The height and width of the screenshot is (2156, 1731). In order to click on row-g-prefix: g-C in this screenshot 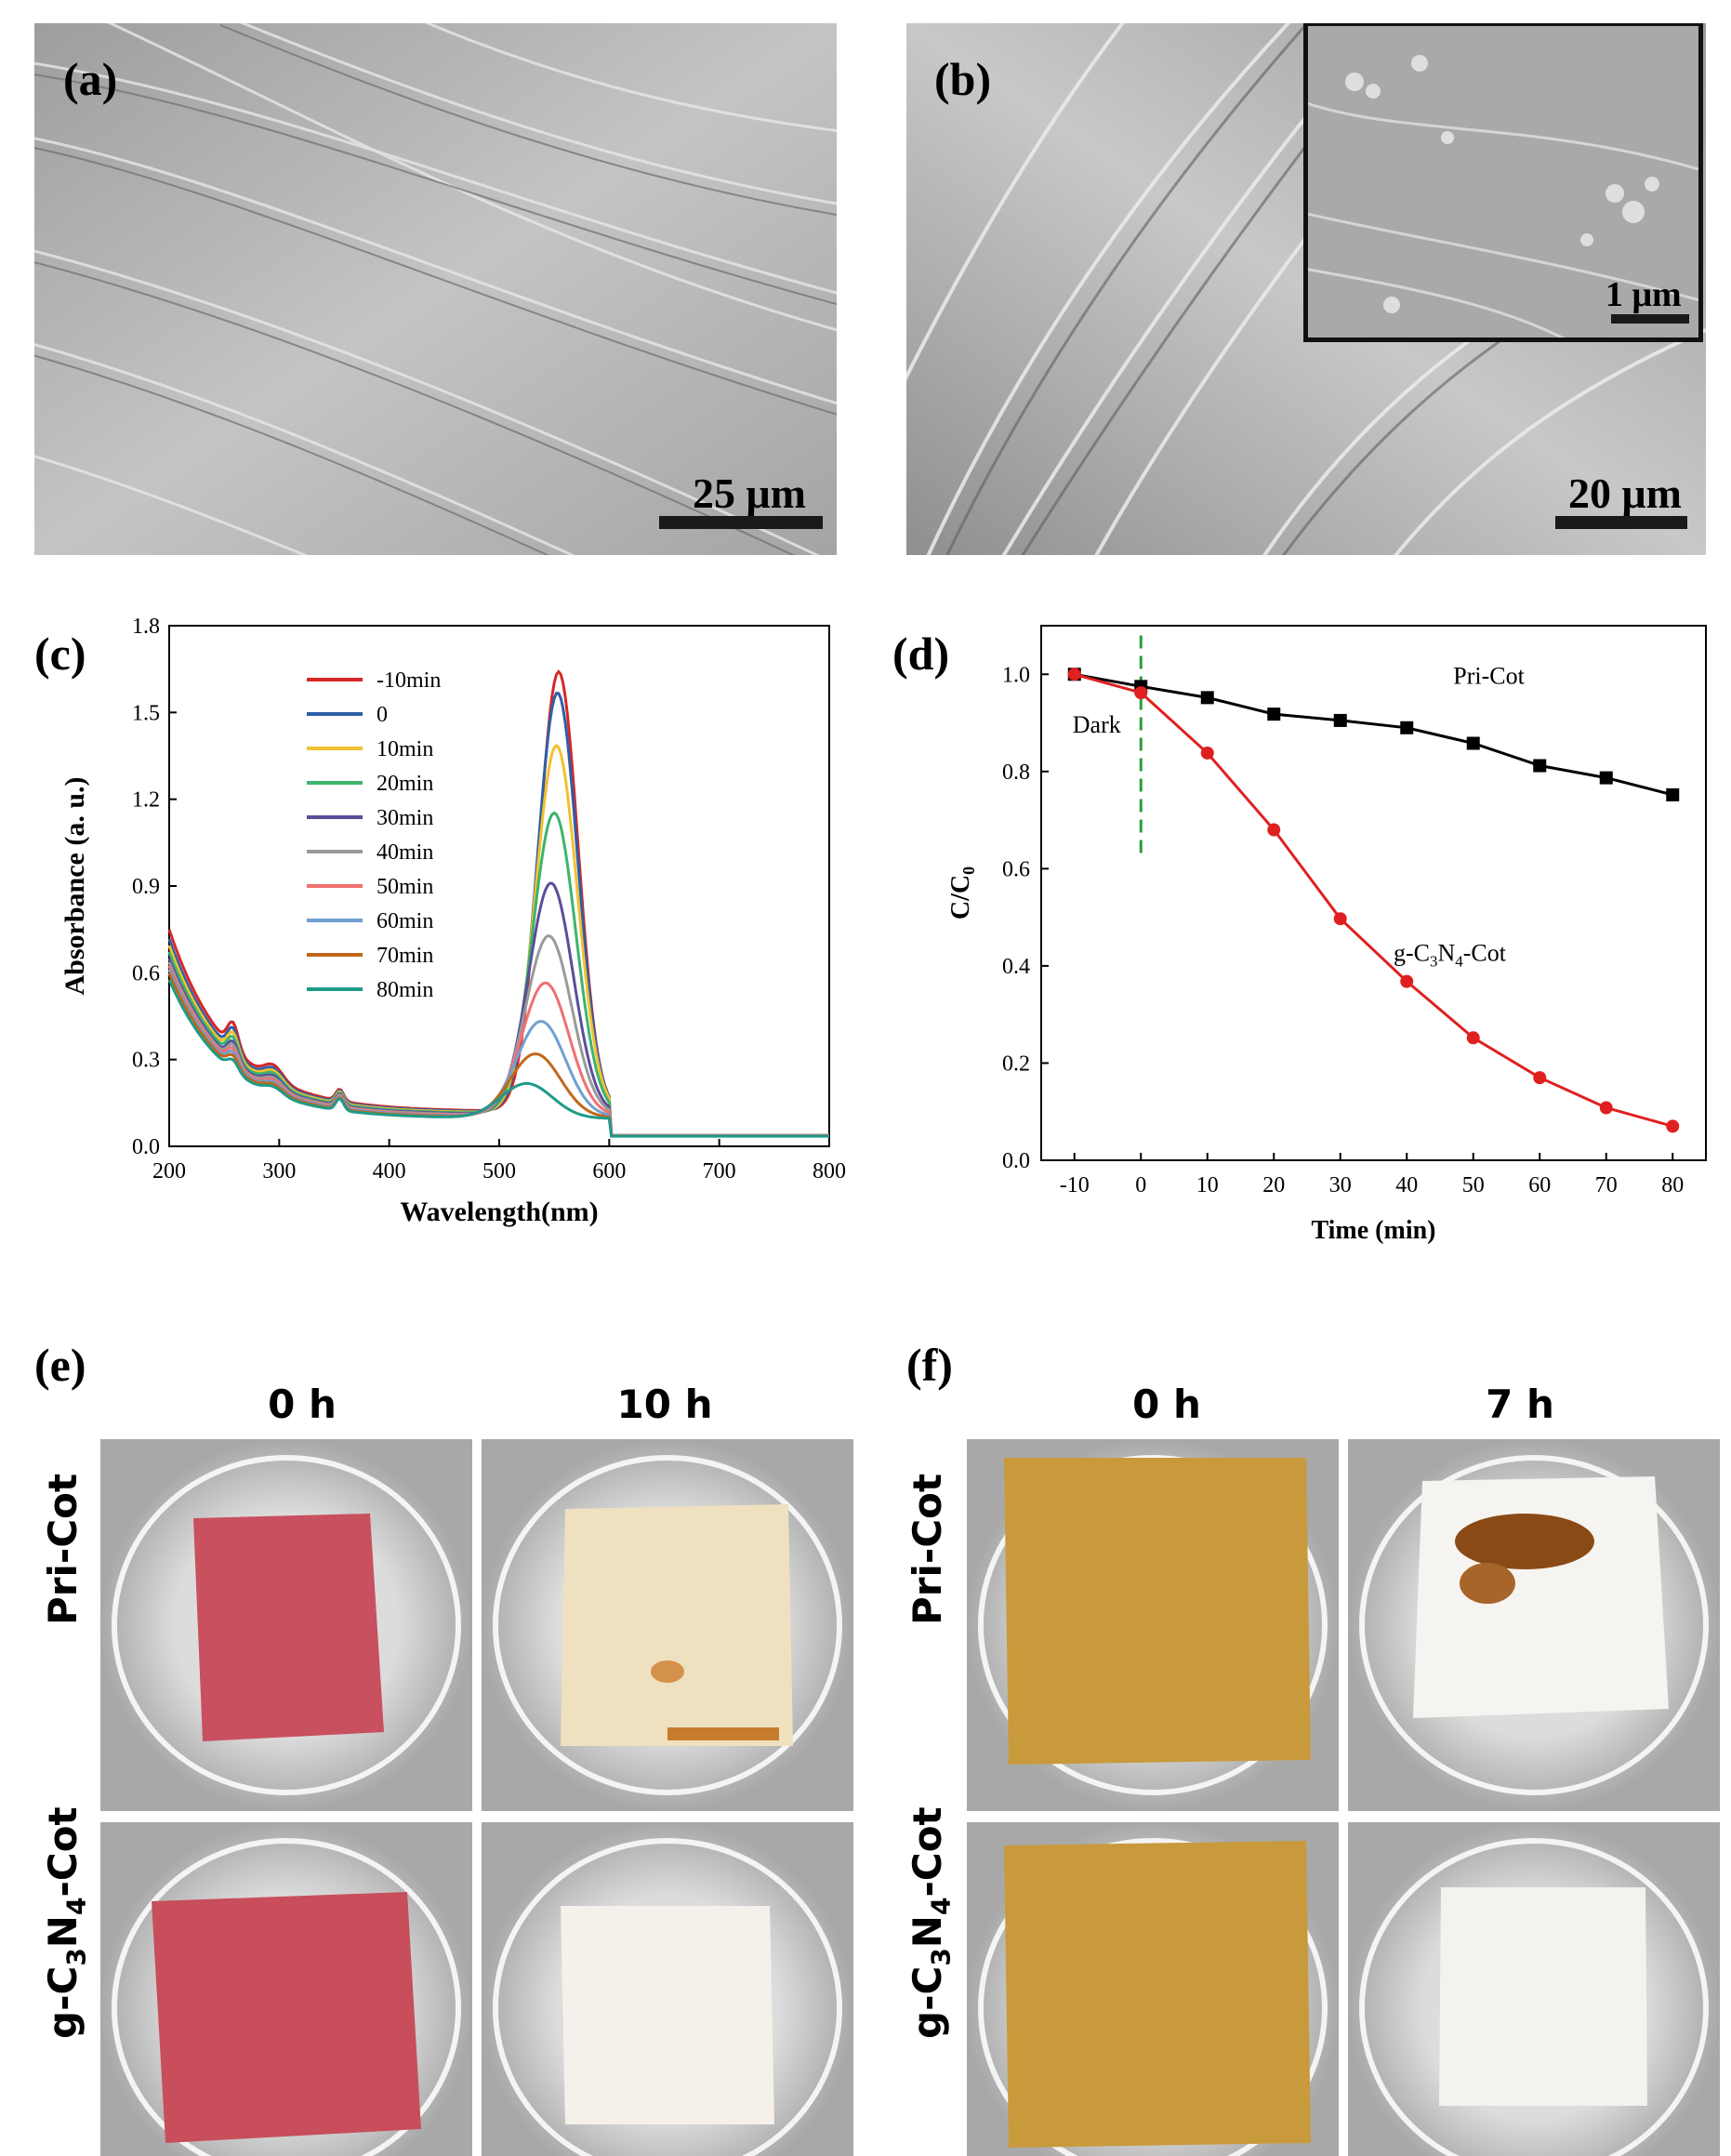, I will do `click(63, 2002)`.